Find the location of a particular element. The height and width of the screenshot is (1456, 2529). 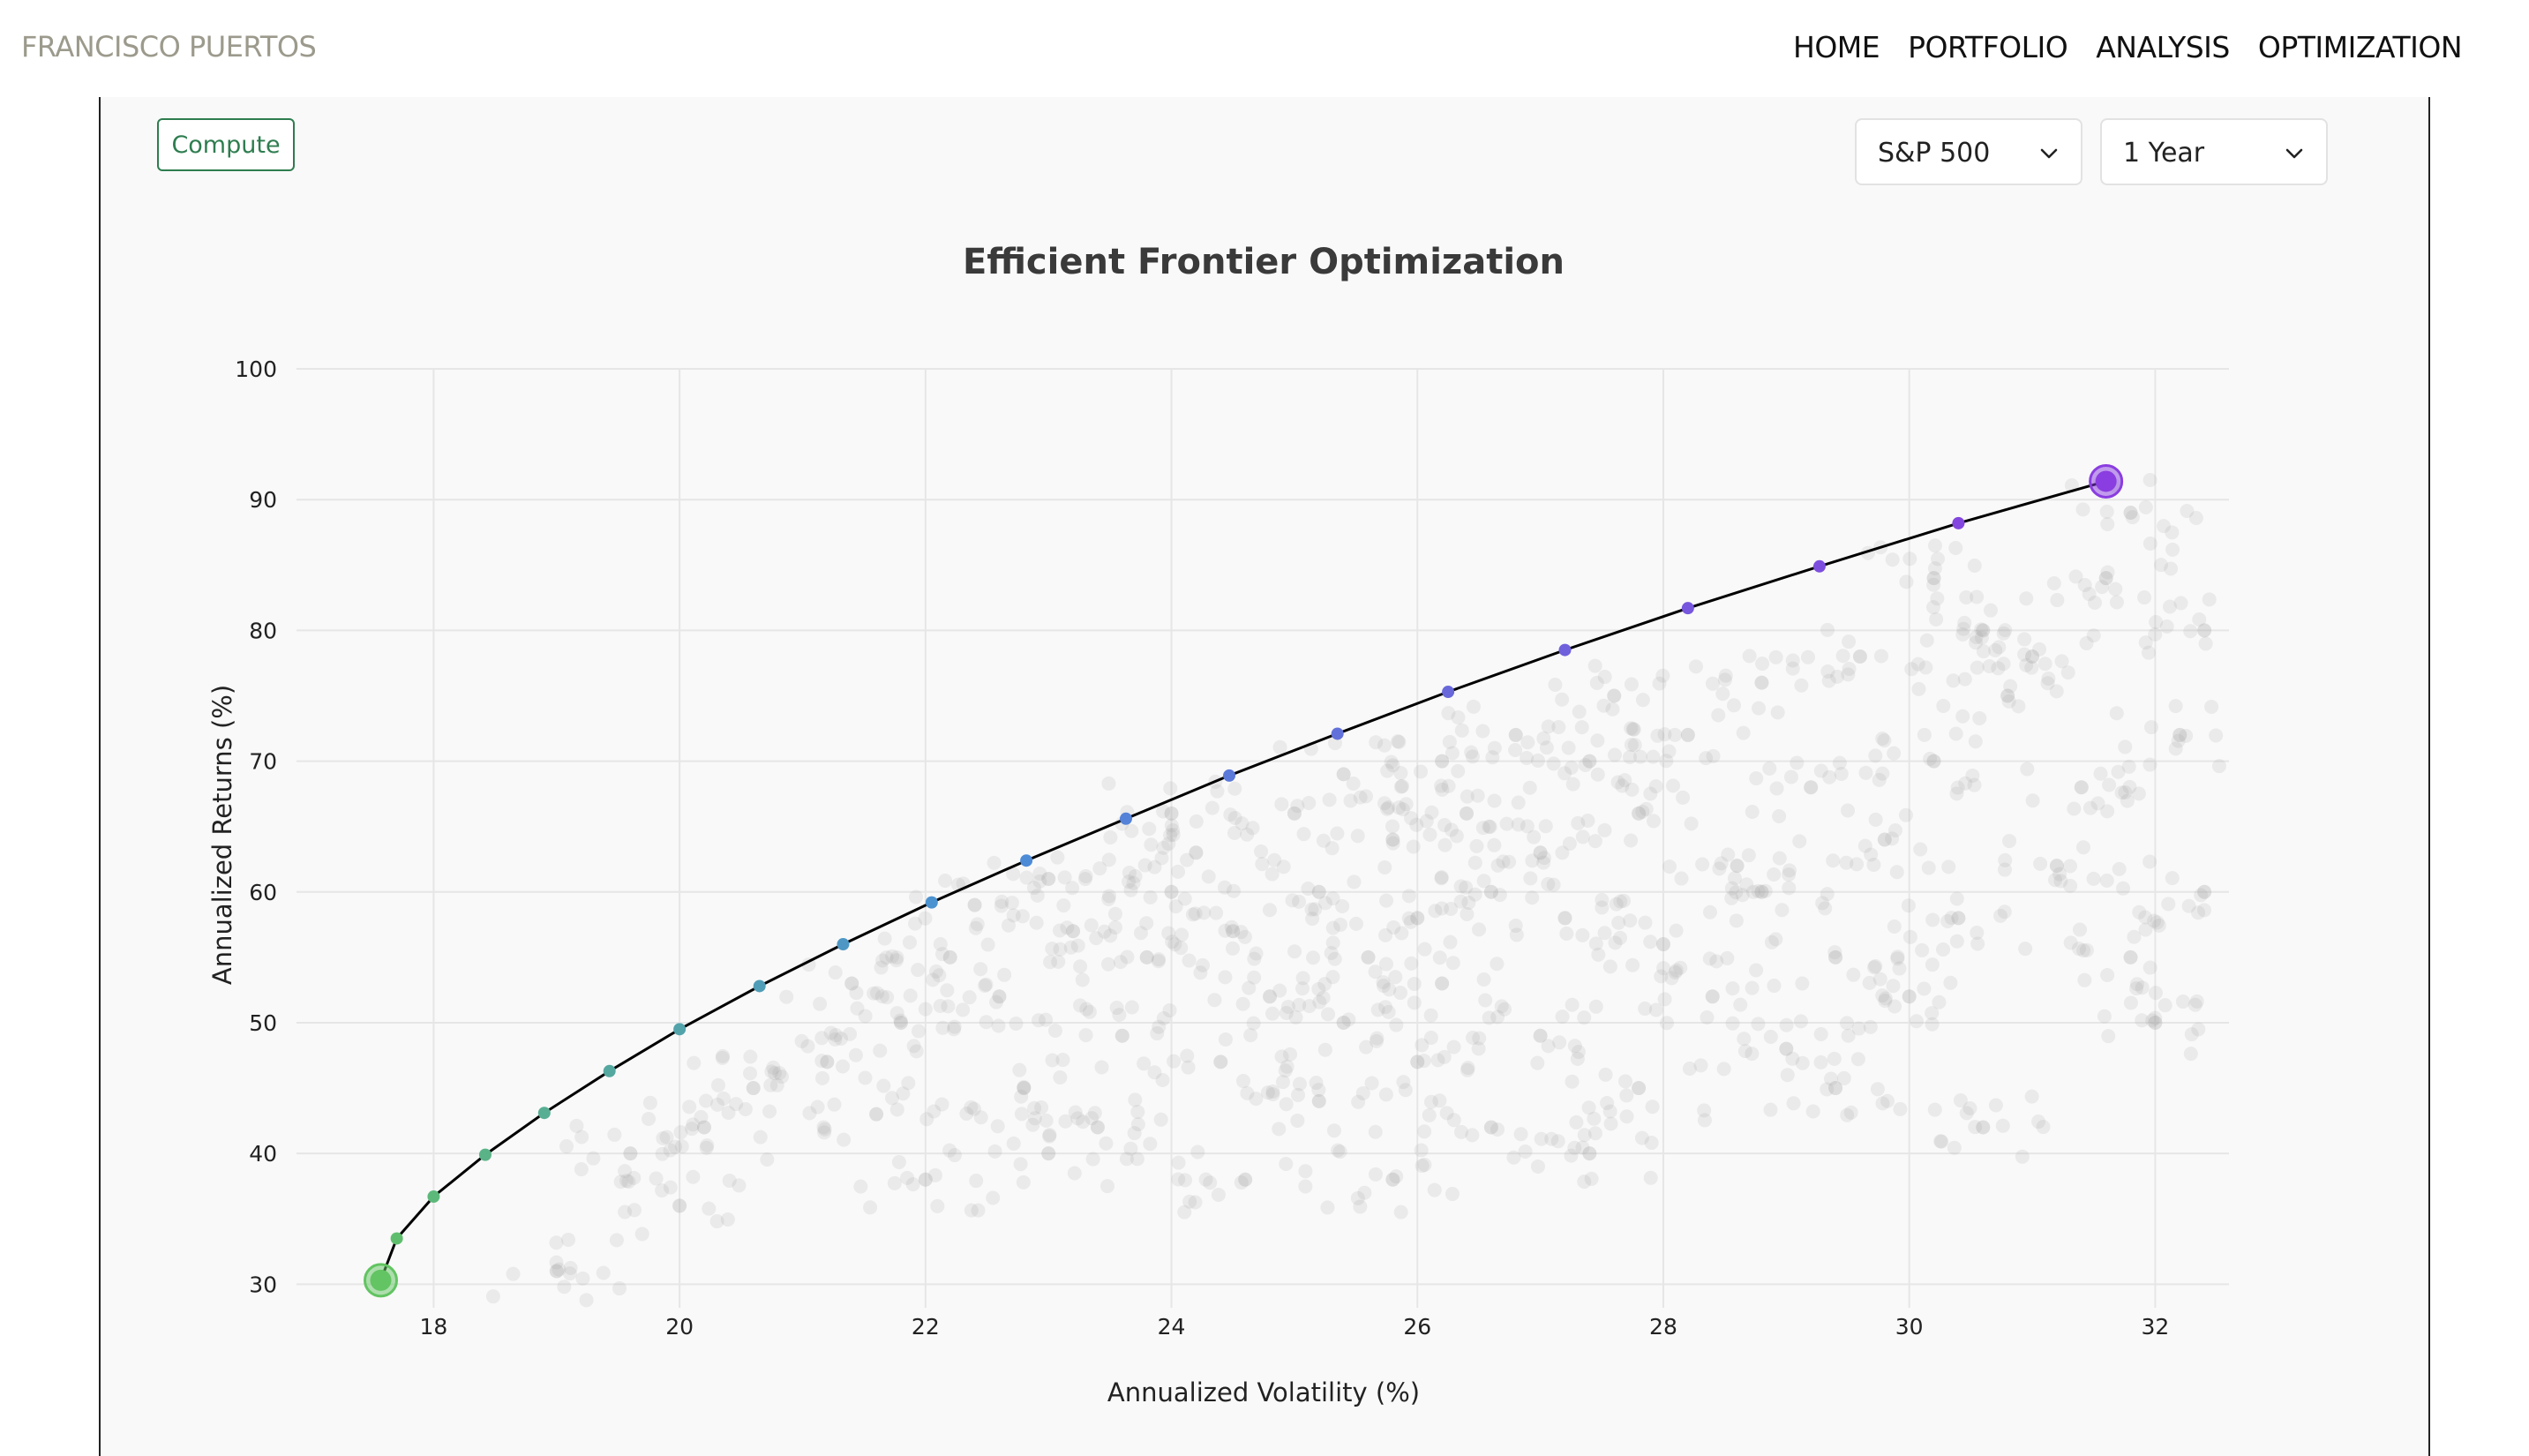

period-select: 1 Year is located at coordinates (2214, 151).